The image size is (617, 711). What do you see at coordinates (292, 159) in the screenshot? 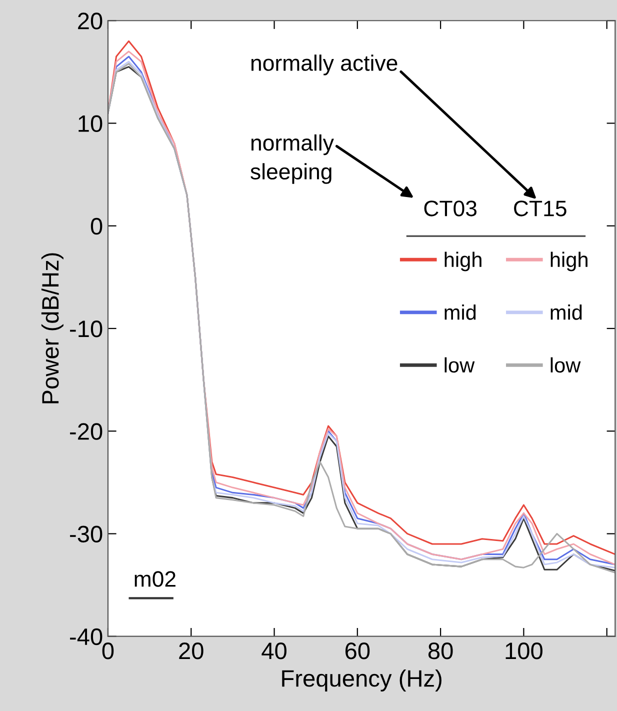
I see `annotation: normally sleeping` at bounding box center [292, 159].